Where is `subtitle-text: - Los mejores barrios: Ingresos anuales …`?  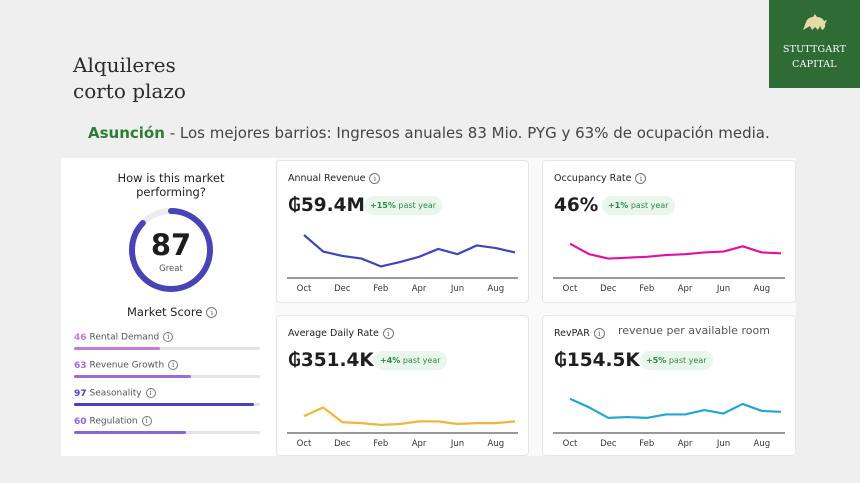
subtitle-text: - Los mejores barrios: Ingresos anuales … is located at coordinates (467, 133).